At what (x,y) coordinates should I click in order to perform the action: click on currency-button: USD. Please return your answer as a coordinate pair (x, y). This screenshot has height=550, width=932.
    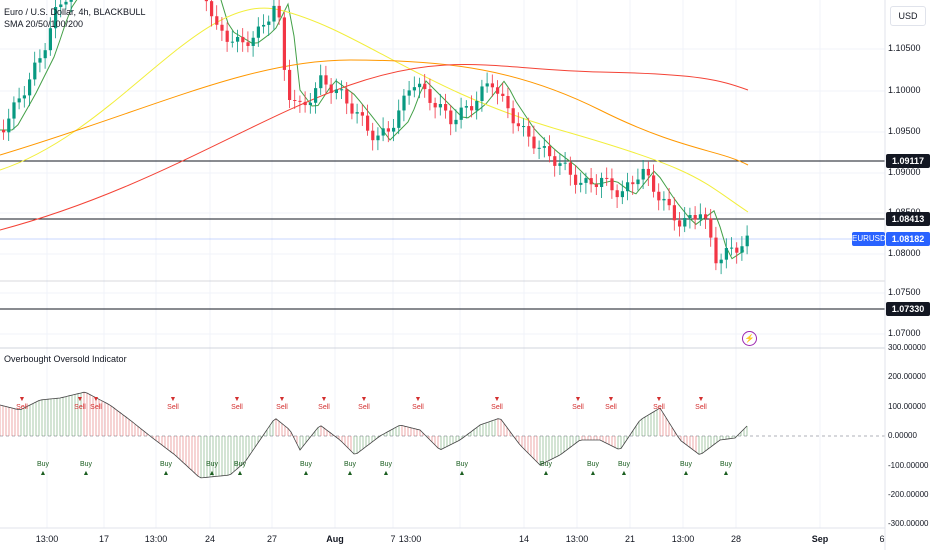
    Looking at the image, I should click on (908, 16).